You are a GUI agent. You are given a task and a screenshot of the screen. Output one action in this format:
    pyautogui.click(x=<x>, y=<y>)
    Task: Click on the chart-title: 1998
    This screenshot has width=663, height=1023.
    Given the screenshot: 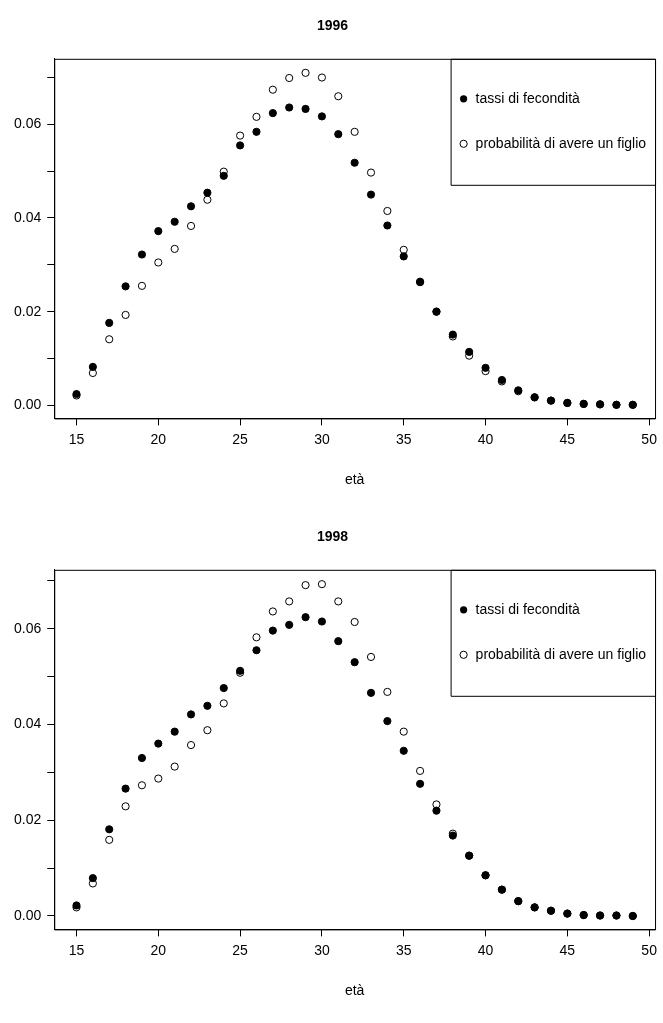 What is the action you would take?
    pyautogui.click(x=332, y=536)
    